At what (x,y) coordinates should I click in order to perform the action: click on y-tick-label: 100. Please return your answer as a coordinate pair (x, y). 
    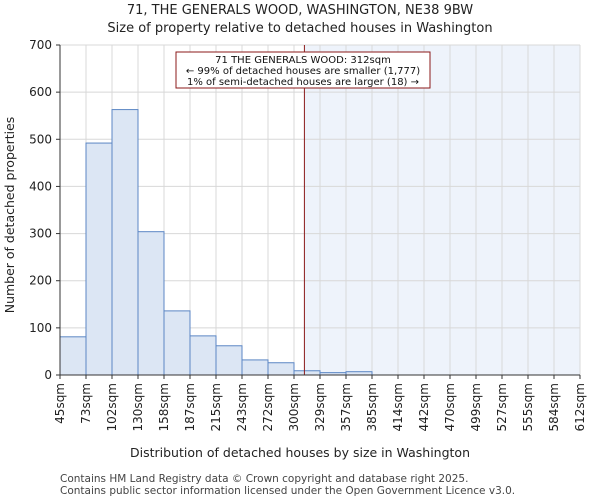
    Looking at the image, I should click on (40, 328).